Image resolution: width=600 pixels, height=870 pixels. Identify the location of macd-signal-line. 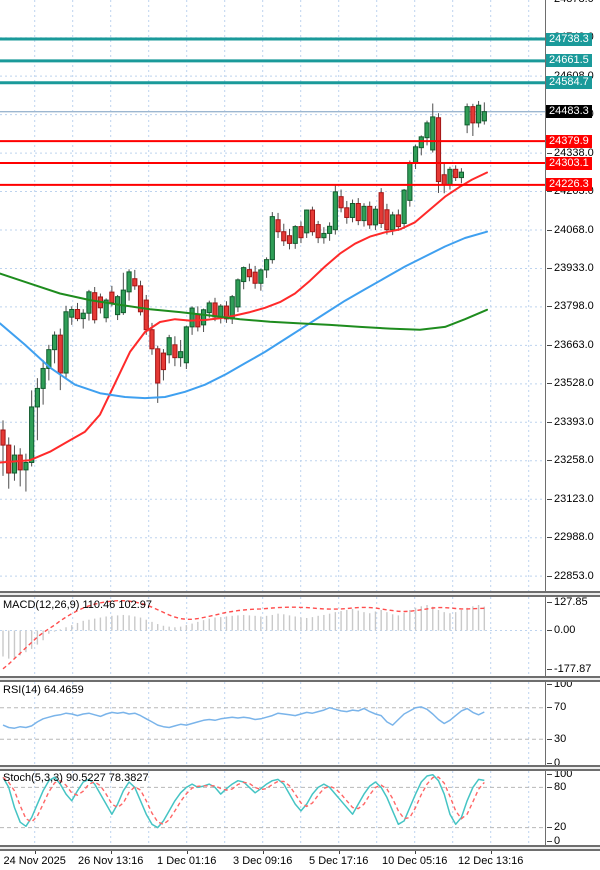
(243, 635).